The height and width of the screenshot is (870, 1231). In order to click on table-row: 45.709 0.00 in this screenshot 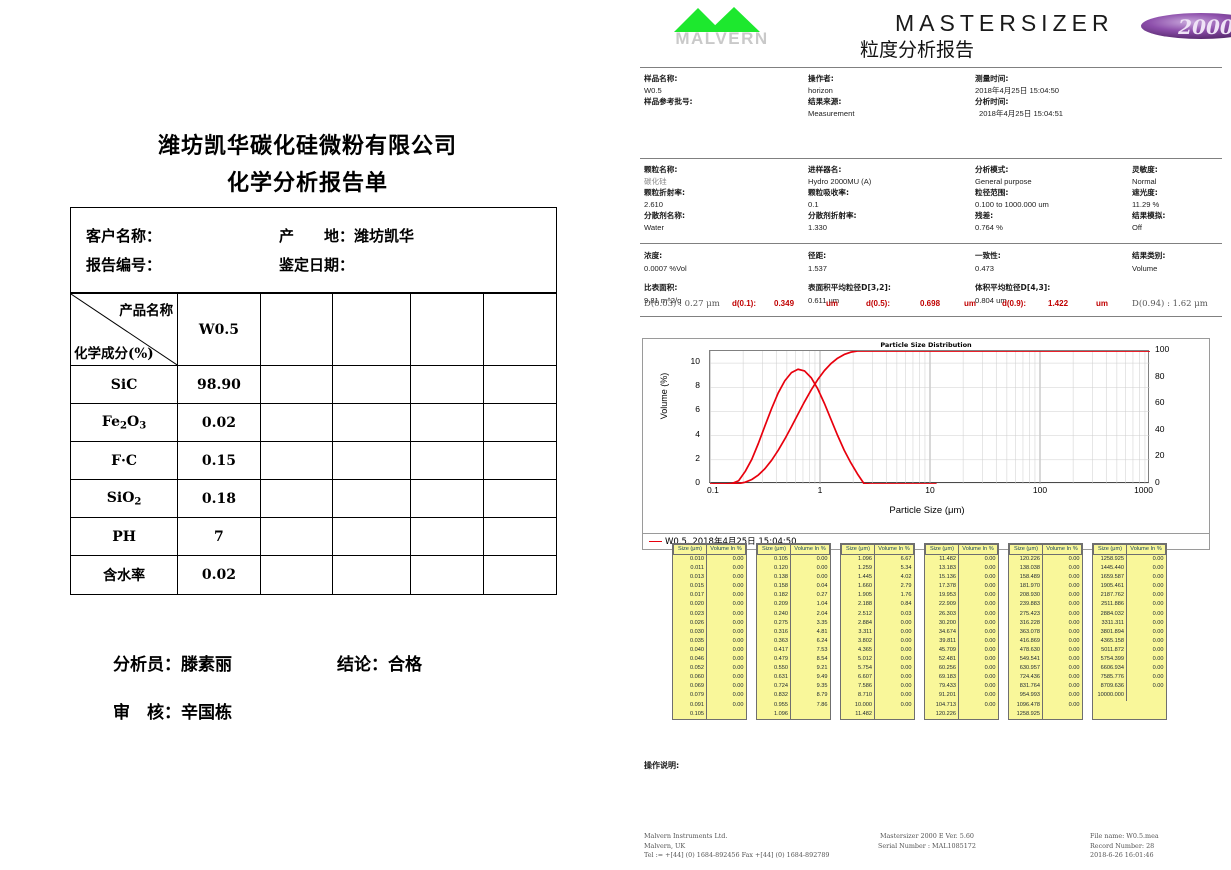, I will do `click(961, 650)`.